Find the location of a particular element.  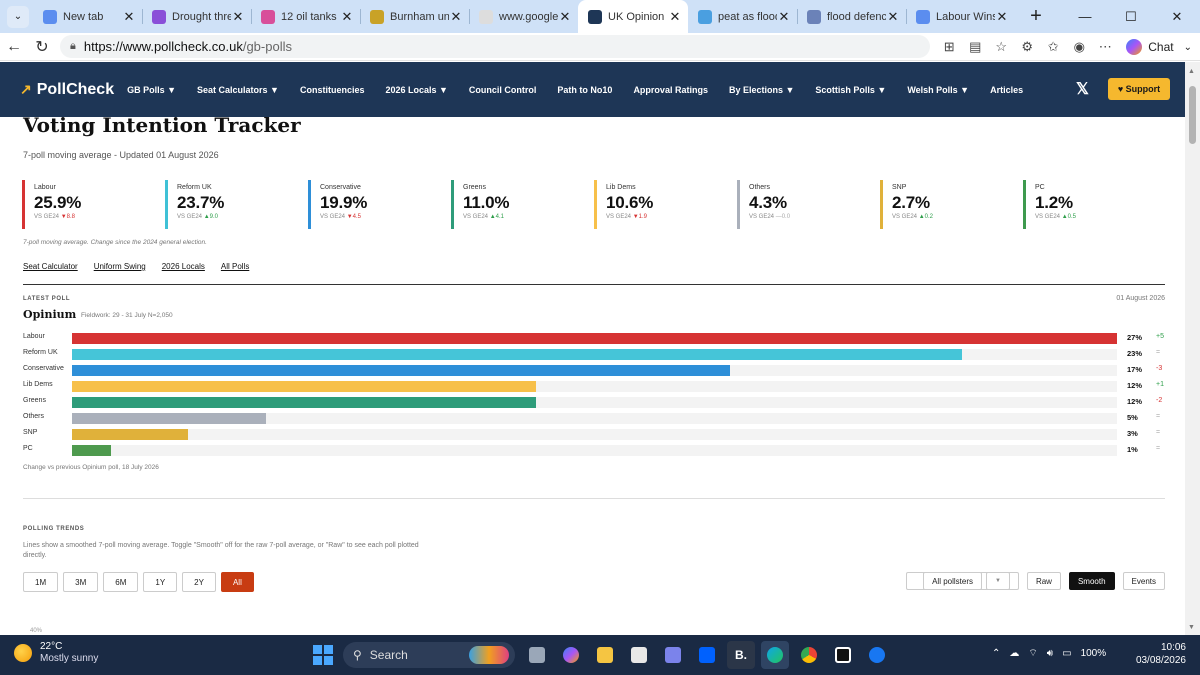

range-button: 6M is located at coordinates (121, 582).